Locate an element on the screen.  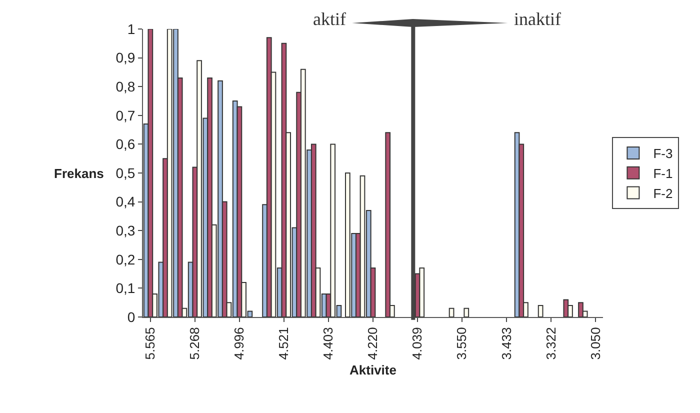
x-tick-label: 3.322 is located at coordinates (550, 343).